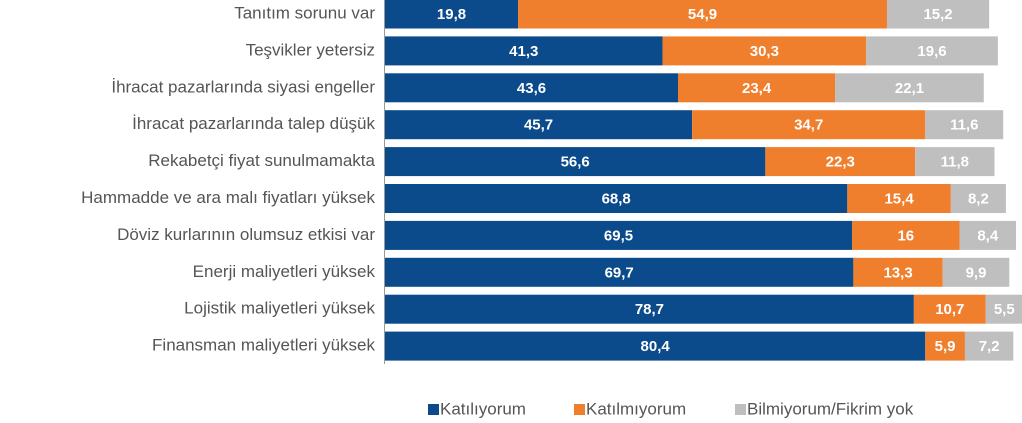 The height and width of the screenshot is (423, 1022). I want to click on value-label: 45,7, so click(538, 125).